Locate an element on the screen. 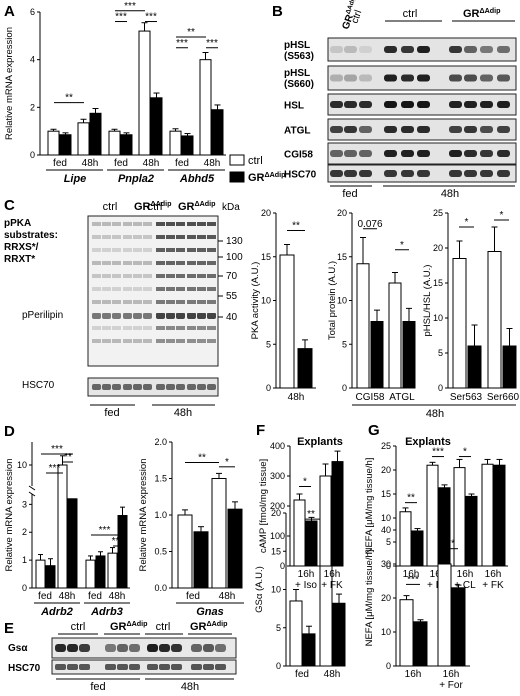  significance-label: *** is located at coordinates (438, 452).